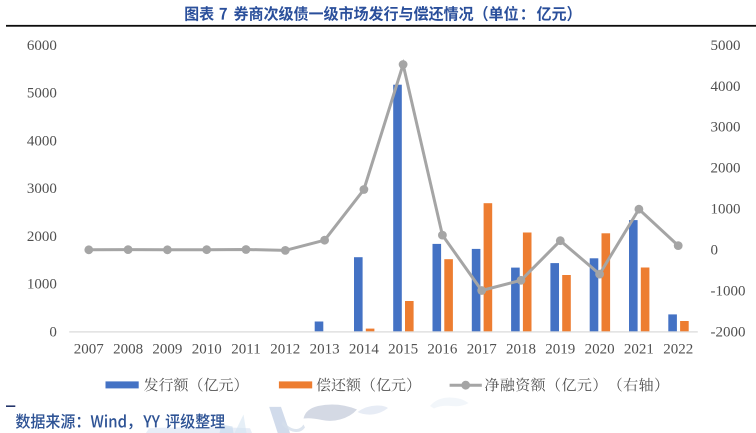  Describe the element at coordinates (600, 349) in the screenshot. I see `svg-text: 2020` at that location.